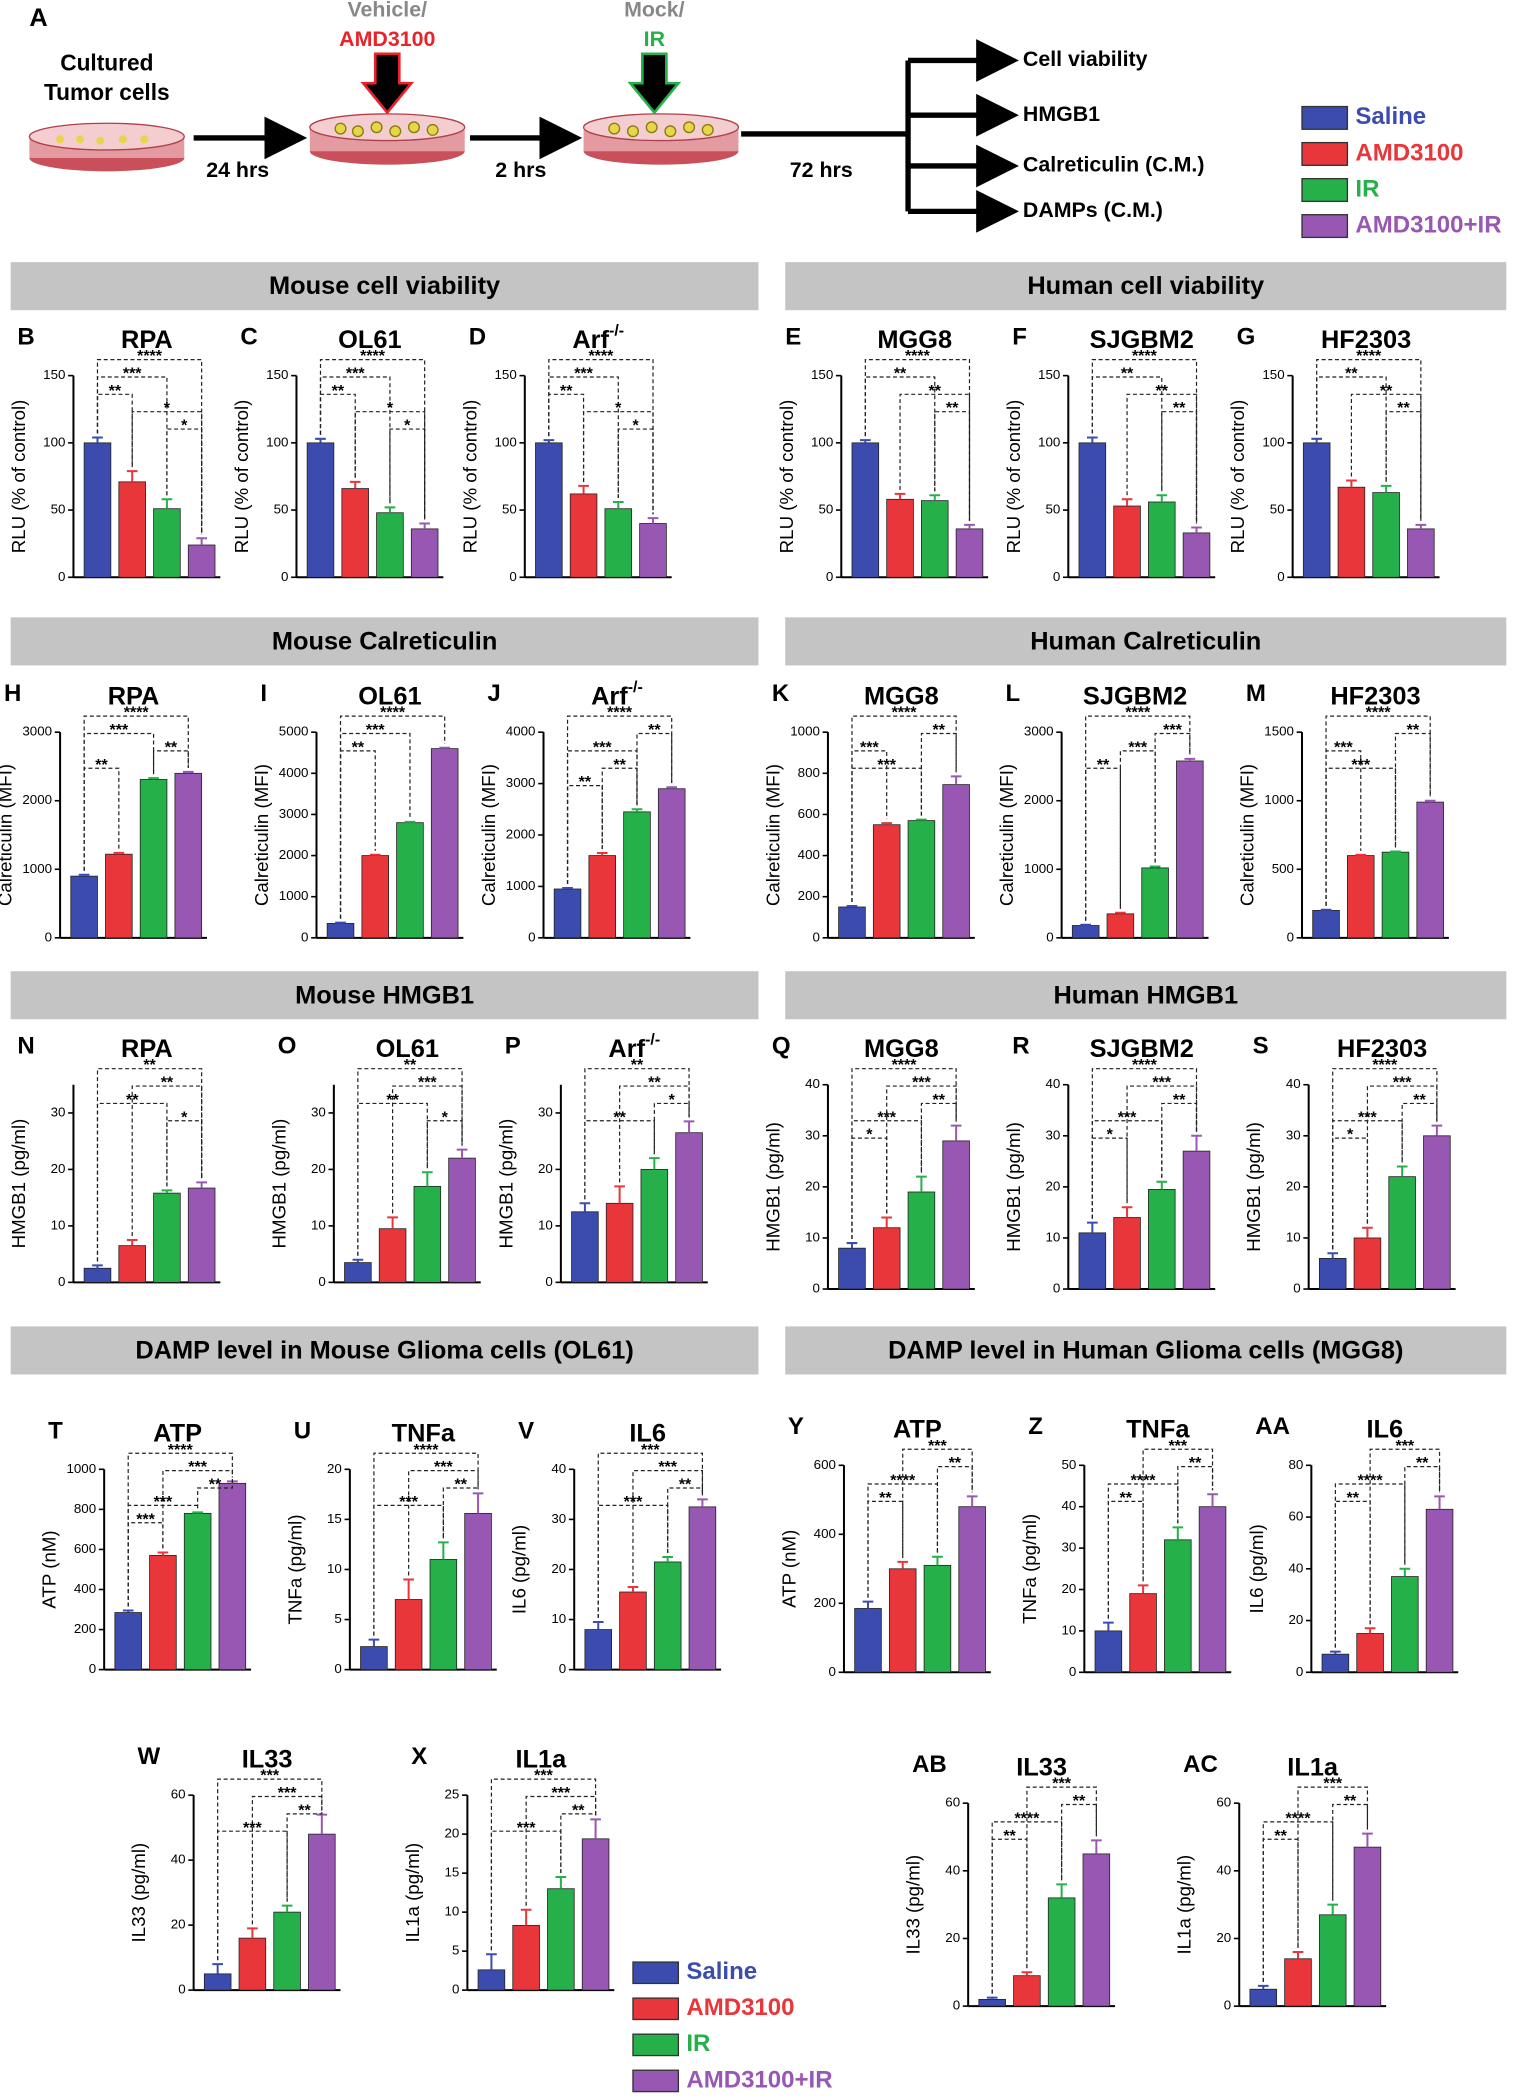 Image resolution: width=1517 pixels, height=2100 pixels. What do you see at coordinates (1145, 286) in the screenshot?
I see `section-title: Human cell viability` at bounding box center [1145, 286].